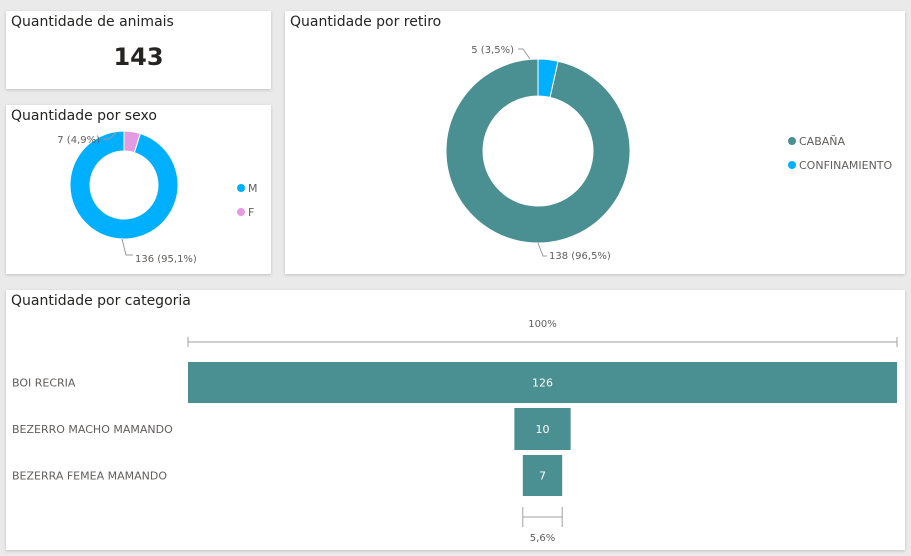 Image resolution: width=911 pixels, height=556 pixels. Describe the element at coordinates (492, 50) in the screenshot. I see `retiro-donut-data-label-confinamiento: 5 (3,5%)` at that location.